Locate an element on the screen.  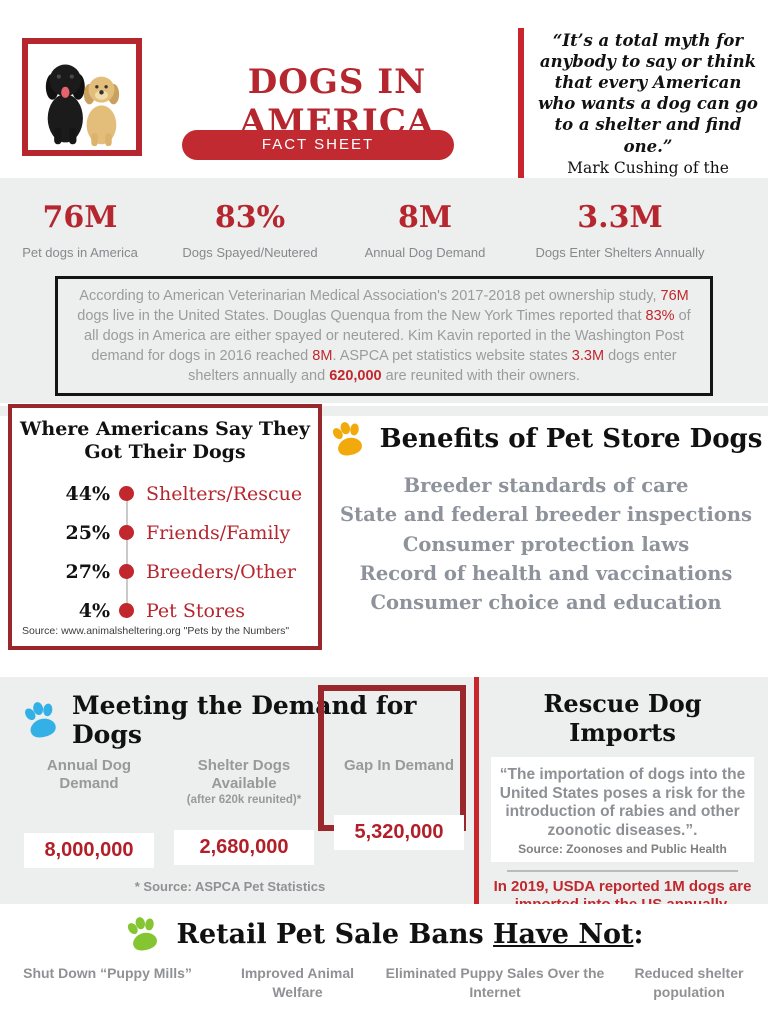
list-item: Shut Down “Puppy Mills” is located at coordinates (107, 973).